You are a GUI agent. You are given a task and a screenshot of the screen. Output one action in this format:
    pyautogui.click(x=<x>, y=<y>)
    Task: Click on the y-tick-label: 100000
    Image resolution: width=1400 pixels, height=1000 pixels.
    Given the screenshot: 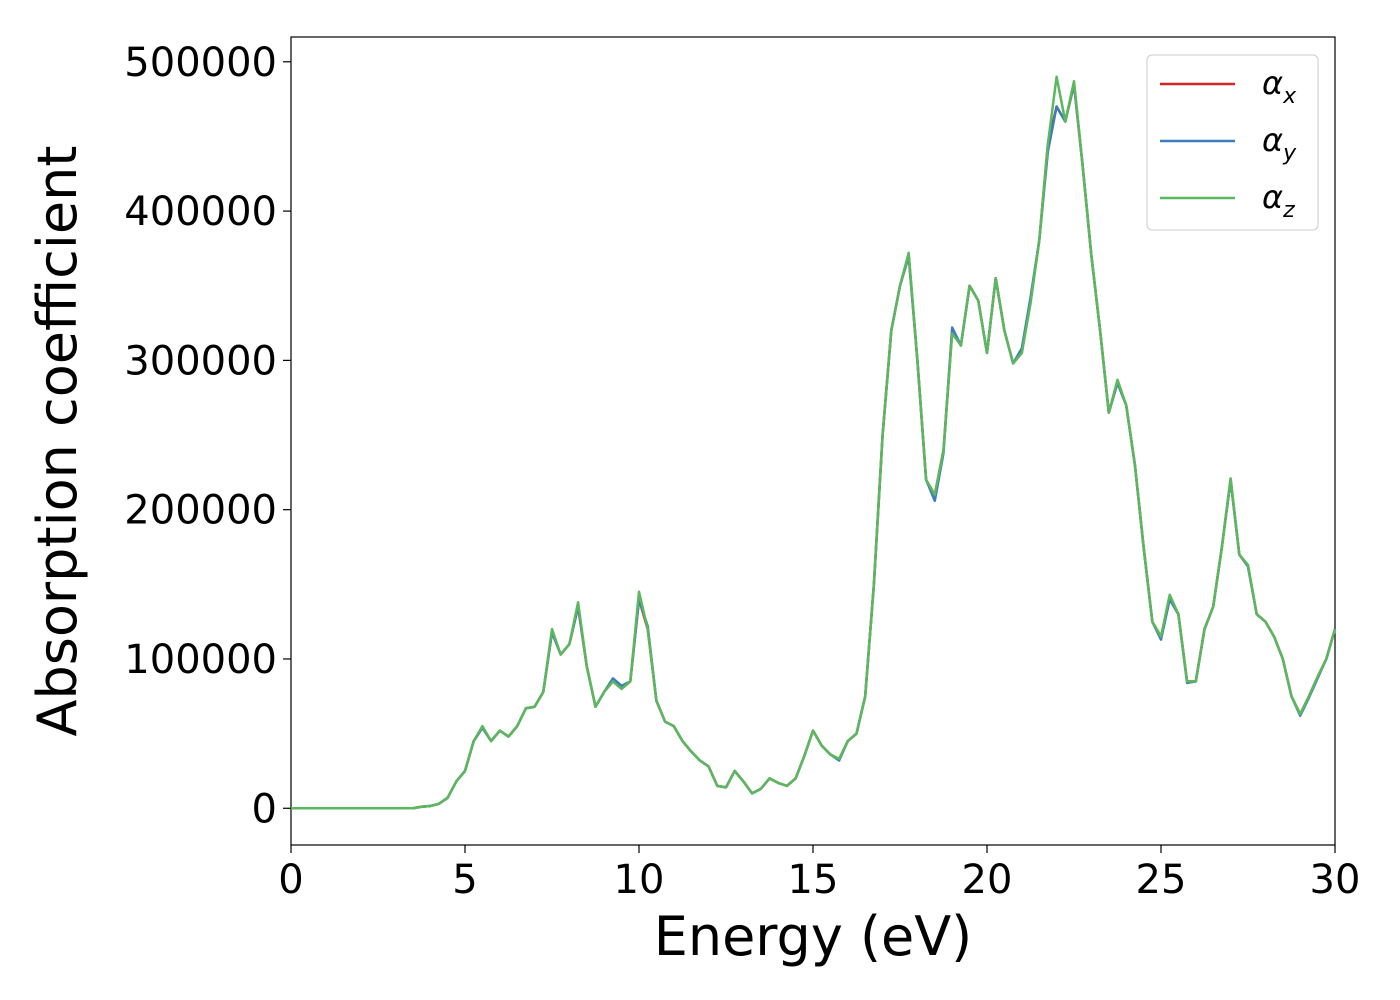 What is the action you would take?
    pyautogui.click(x=200, y=660)
    